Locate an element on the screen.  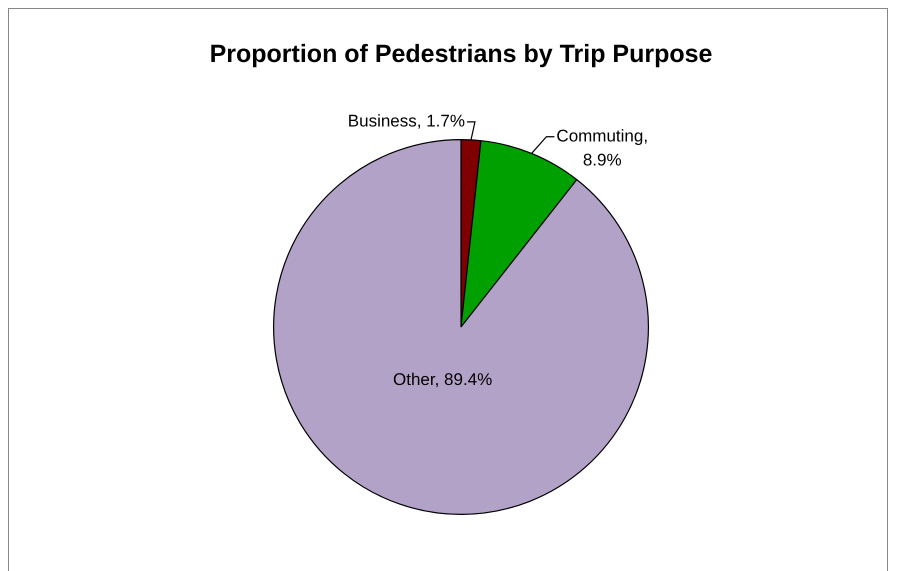
slice-label: Business, 1.7% is located at coordinates (406, 121).